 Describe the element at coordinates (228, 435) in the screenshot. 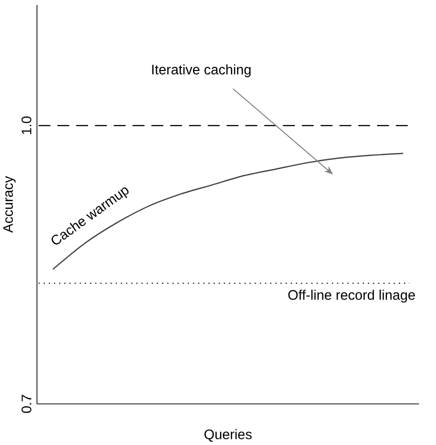

I see `x-axis-title: Queries` at that location.